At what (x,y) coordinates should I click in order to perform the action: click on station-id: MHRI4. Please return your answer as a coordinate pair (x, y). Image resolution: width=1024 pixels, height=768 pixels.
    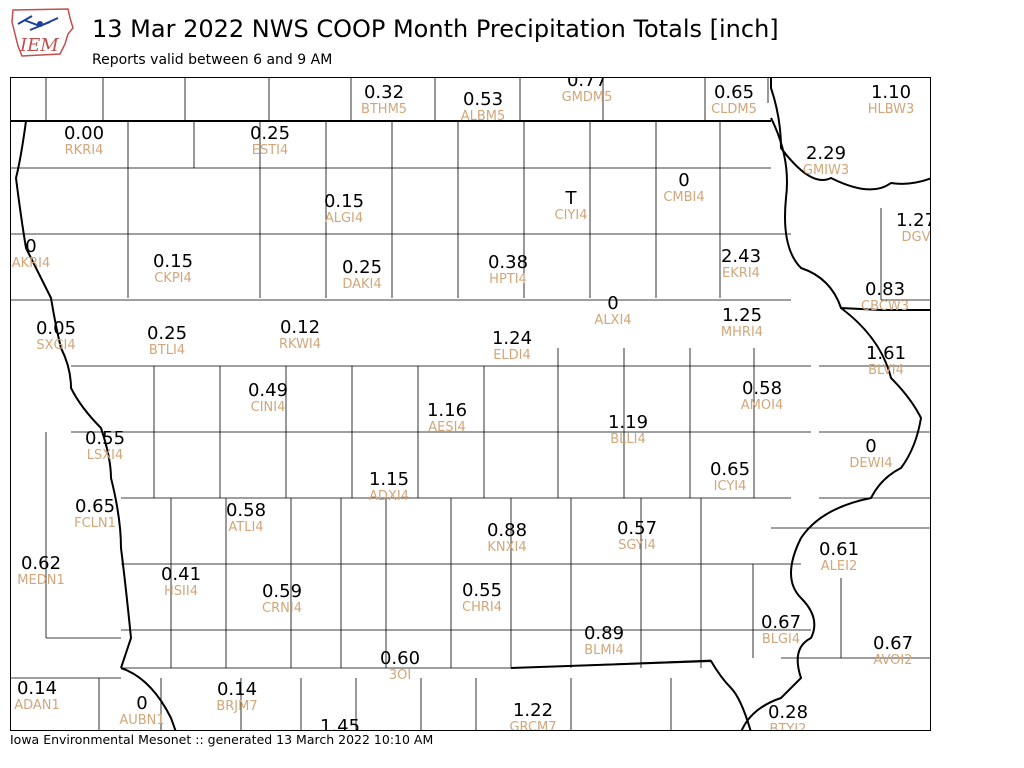
    Looking at the image, I should click on (742, 332).